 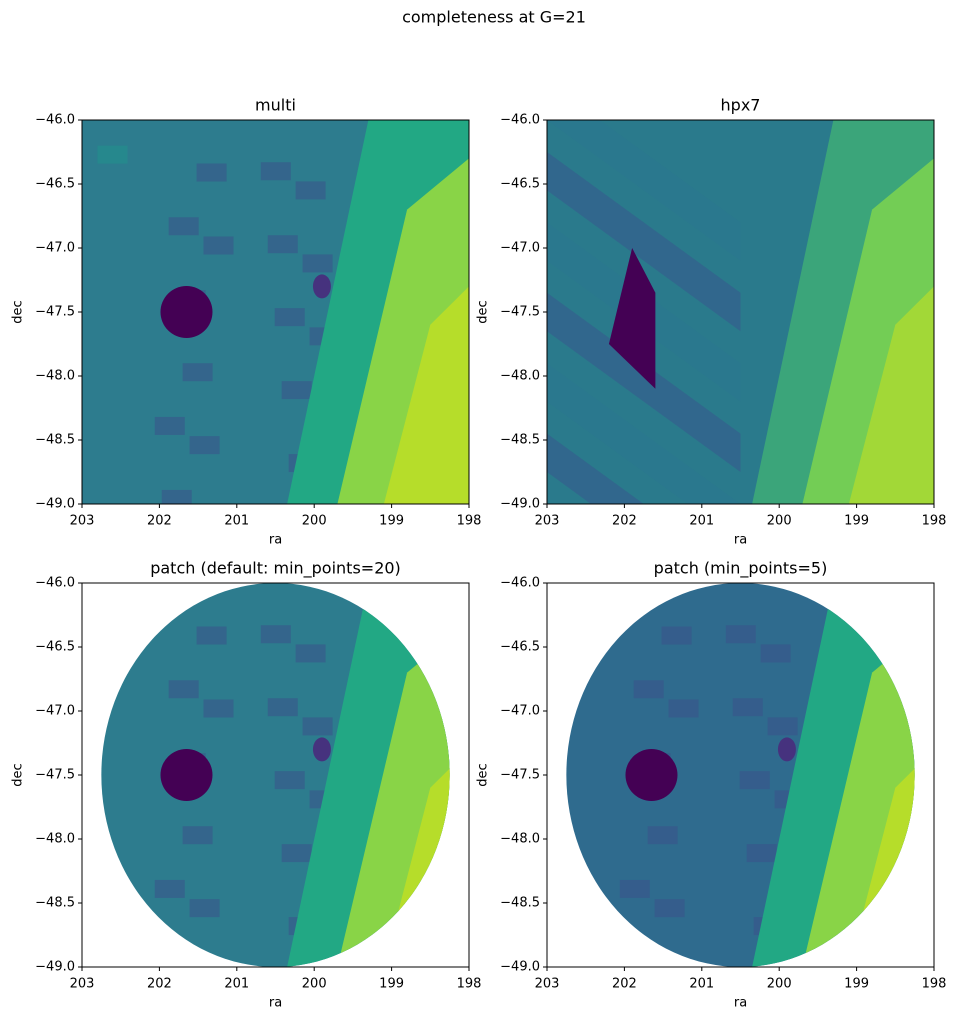 What do you see at coordinates (275, 569) in the screenshot?
I see `panel-title: patch (default: min_points=20)` at bounding box center [275, 569].